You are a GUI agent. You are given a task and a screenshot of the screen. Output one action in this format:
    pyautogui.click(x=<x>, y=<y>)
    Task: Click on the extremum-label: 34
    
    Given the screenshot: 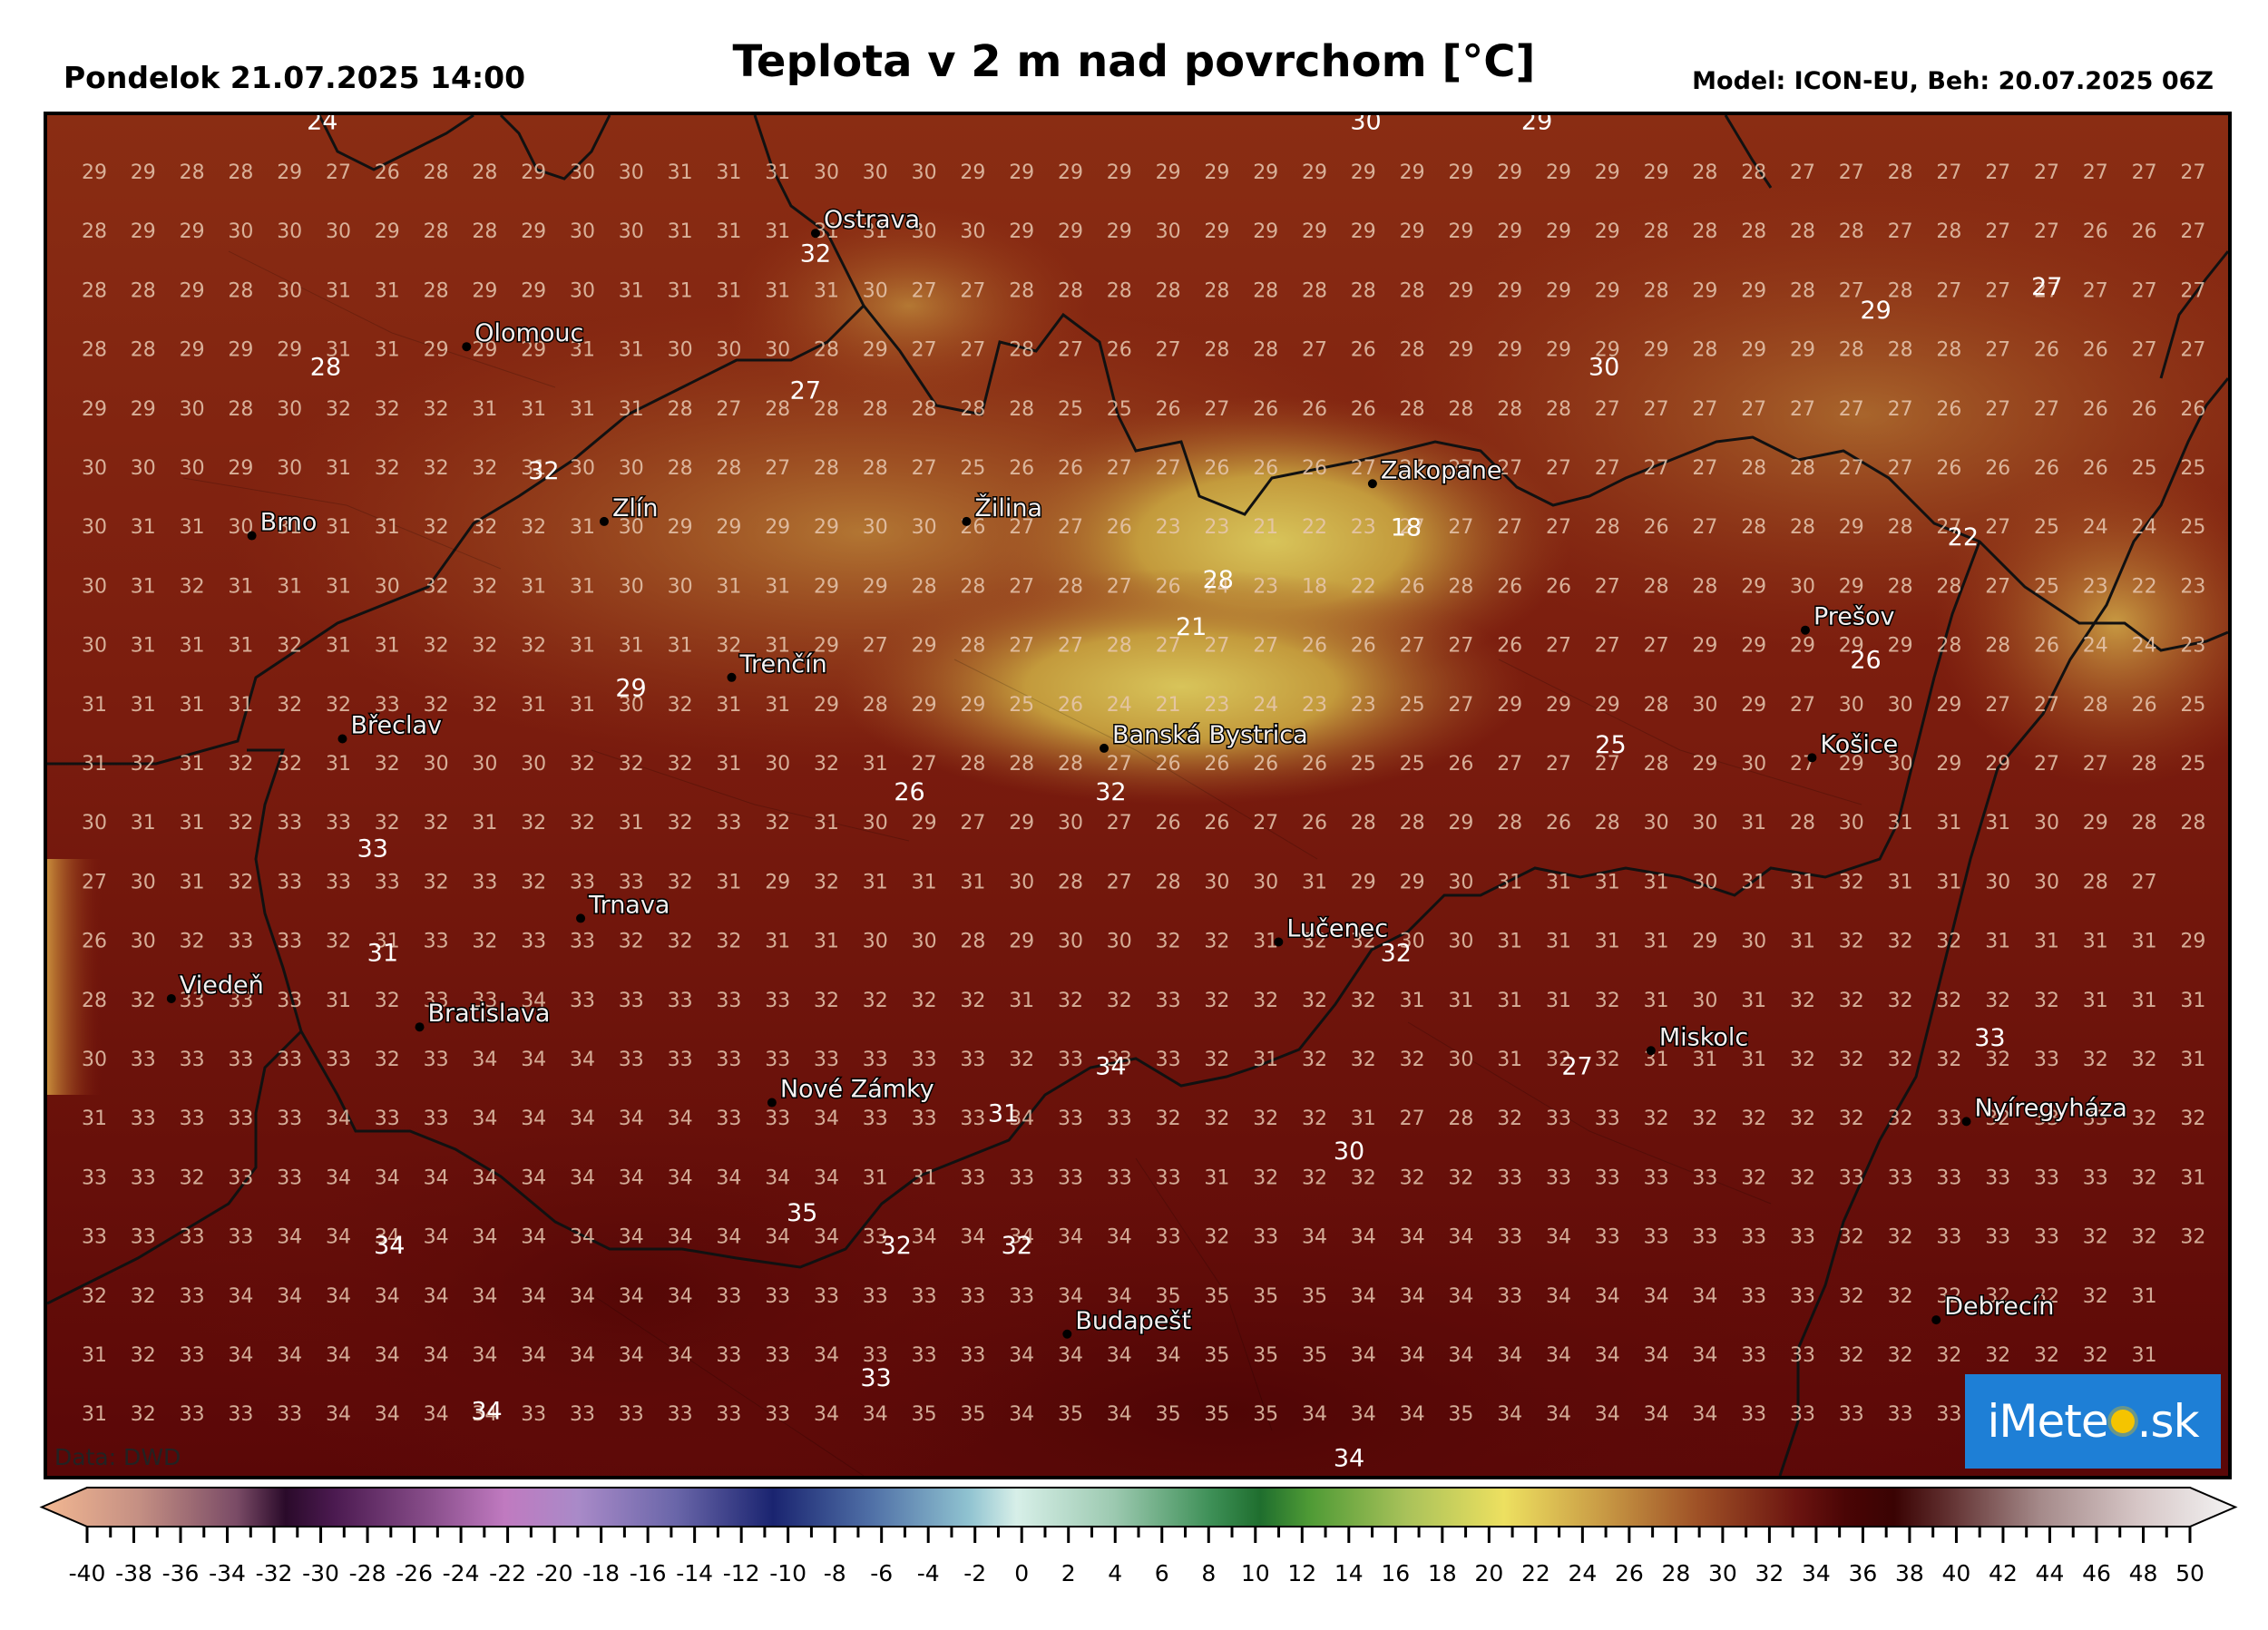 What is the action you would take?
    pyautogui.click(x=1349, y=1459)
    